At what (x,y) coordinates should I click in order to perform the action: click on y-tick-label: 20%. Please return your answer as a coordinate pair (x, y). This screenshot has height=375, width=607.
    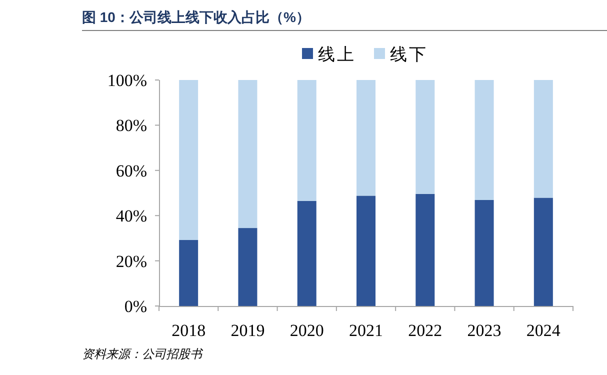
    Looking at the image, I should click on (131, 261).